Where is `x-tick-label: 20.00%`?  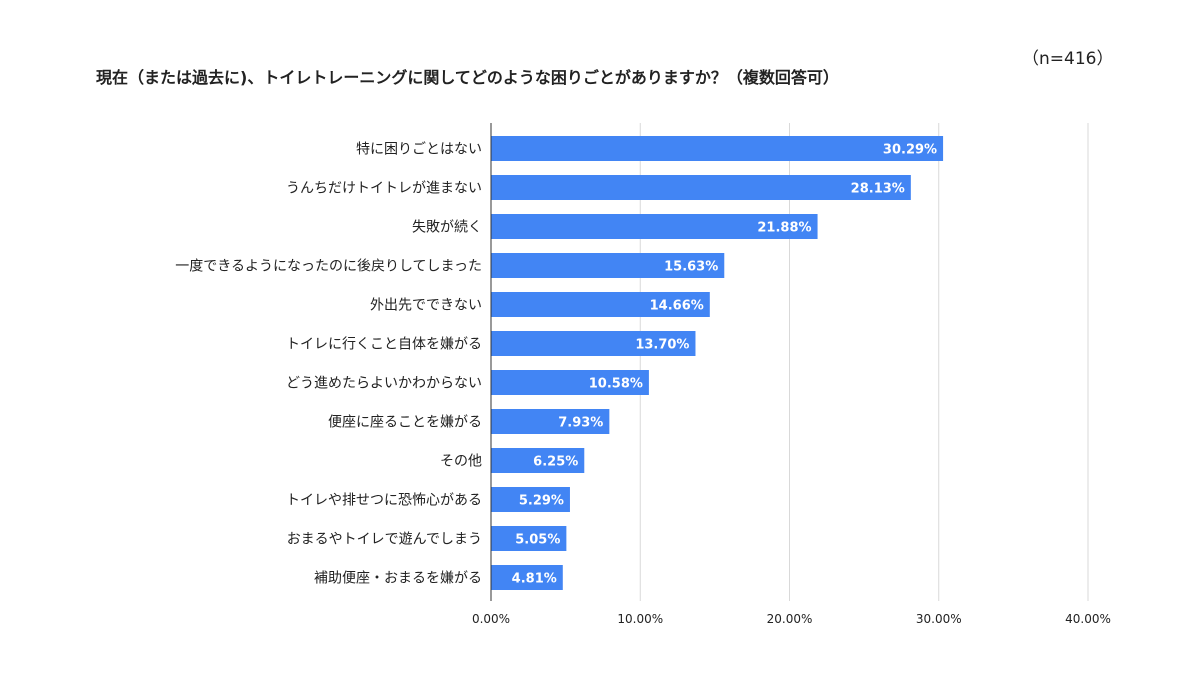
x-tick-label: 20.00% is located at coordinates (790, 619).